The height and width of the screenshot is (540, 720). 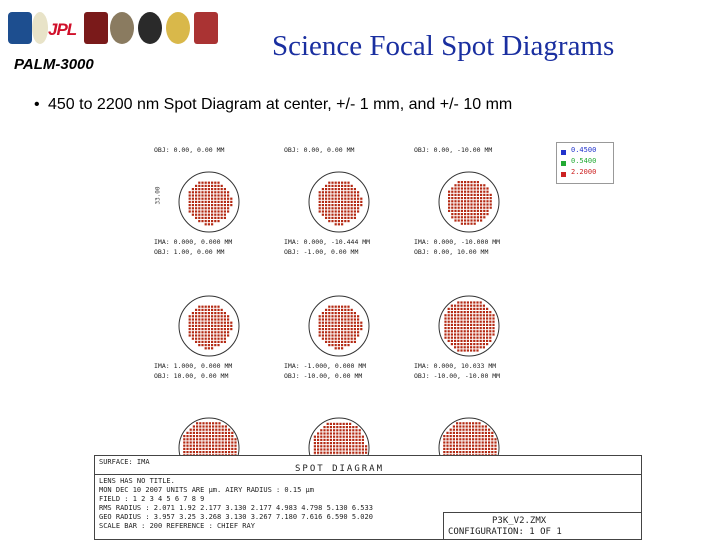 I want to click on scale-bar-row: SCALE BAR : 200 REFERENCE : CHIEF RAY, so click(x=177, y=526).